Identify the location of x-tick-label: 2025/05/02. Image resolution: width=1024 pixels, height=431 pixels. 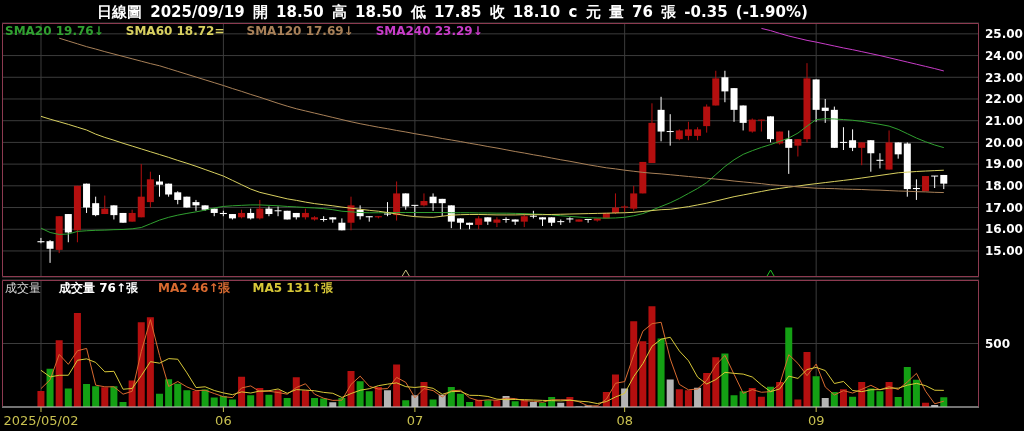
(41, 420).